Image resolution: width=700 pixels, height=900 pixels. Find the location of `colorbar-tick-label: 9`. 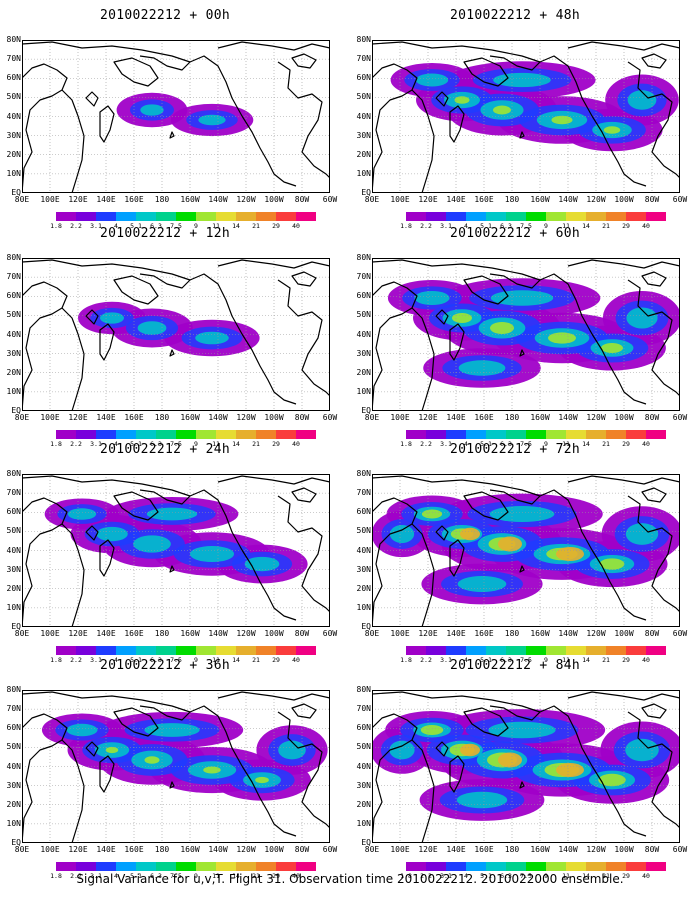

colorbar-tick-label: 9 is located at coordinates (546, 660).